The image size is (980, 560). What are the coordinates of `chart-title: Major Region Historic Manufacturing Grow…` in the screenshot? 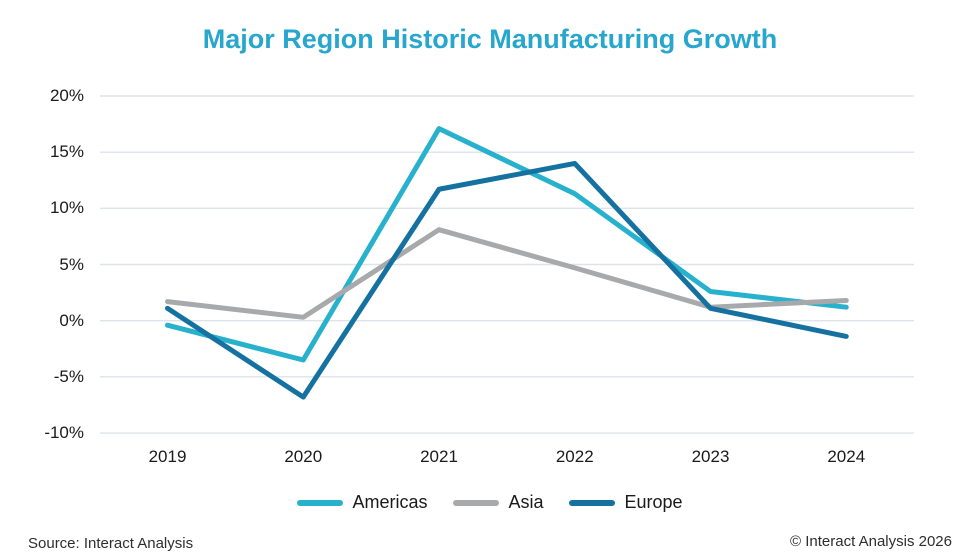 It's located at (490, 39).